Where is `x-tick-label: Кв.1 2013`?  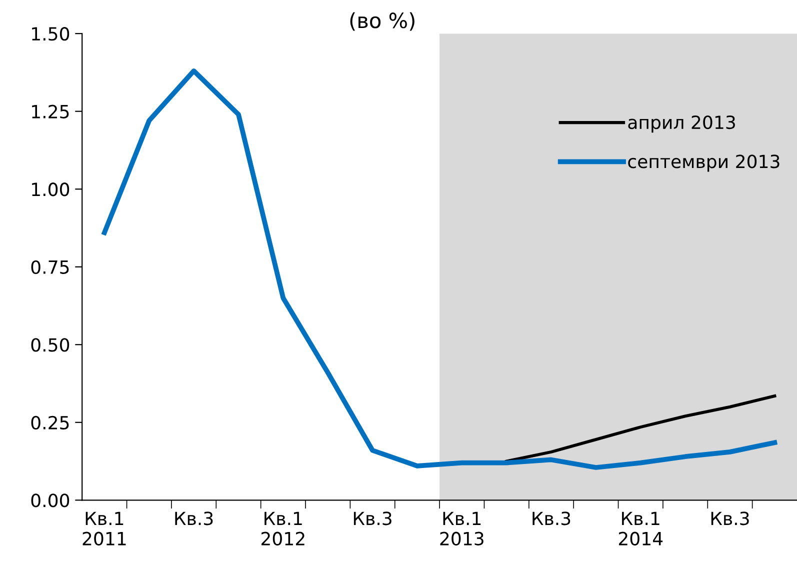 x-tick-label: Кв.1 2013 is located at coordinates (462, 529).